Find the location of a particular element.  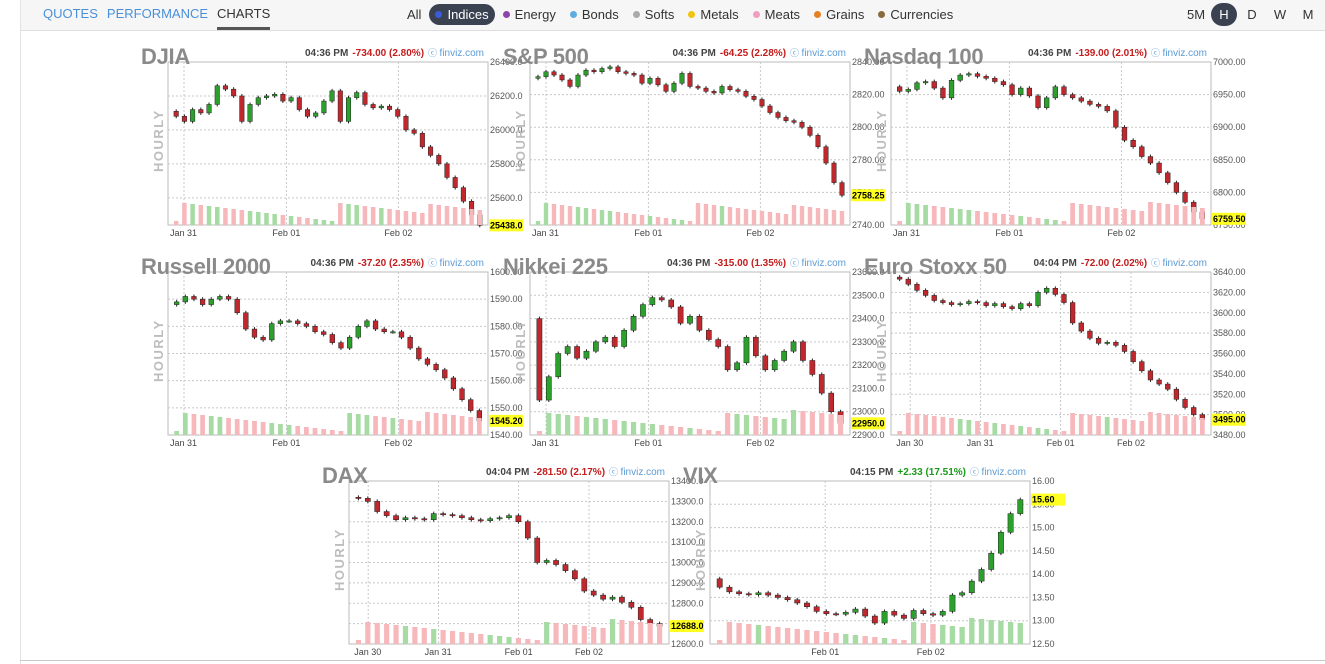

category-softs: Softs is located at coordinates (654, 14).